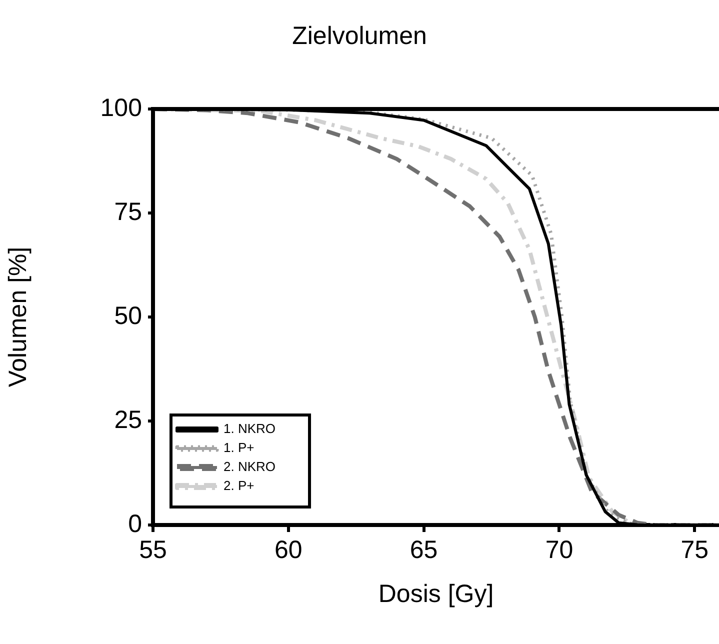 The height and width of the screenshot is (644, 719). What do you see at coordinates (436, 594) in the screenshot?
I see `x-axis-title: Dosis [Gy]` at bounding box center [436, 594].